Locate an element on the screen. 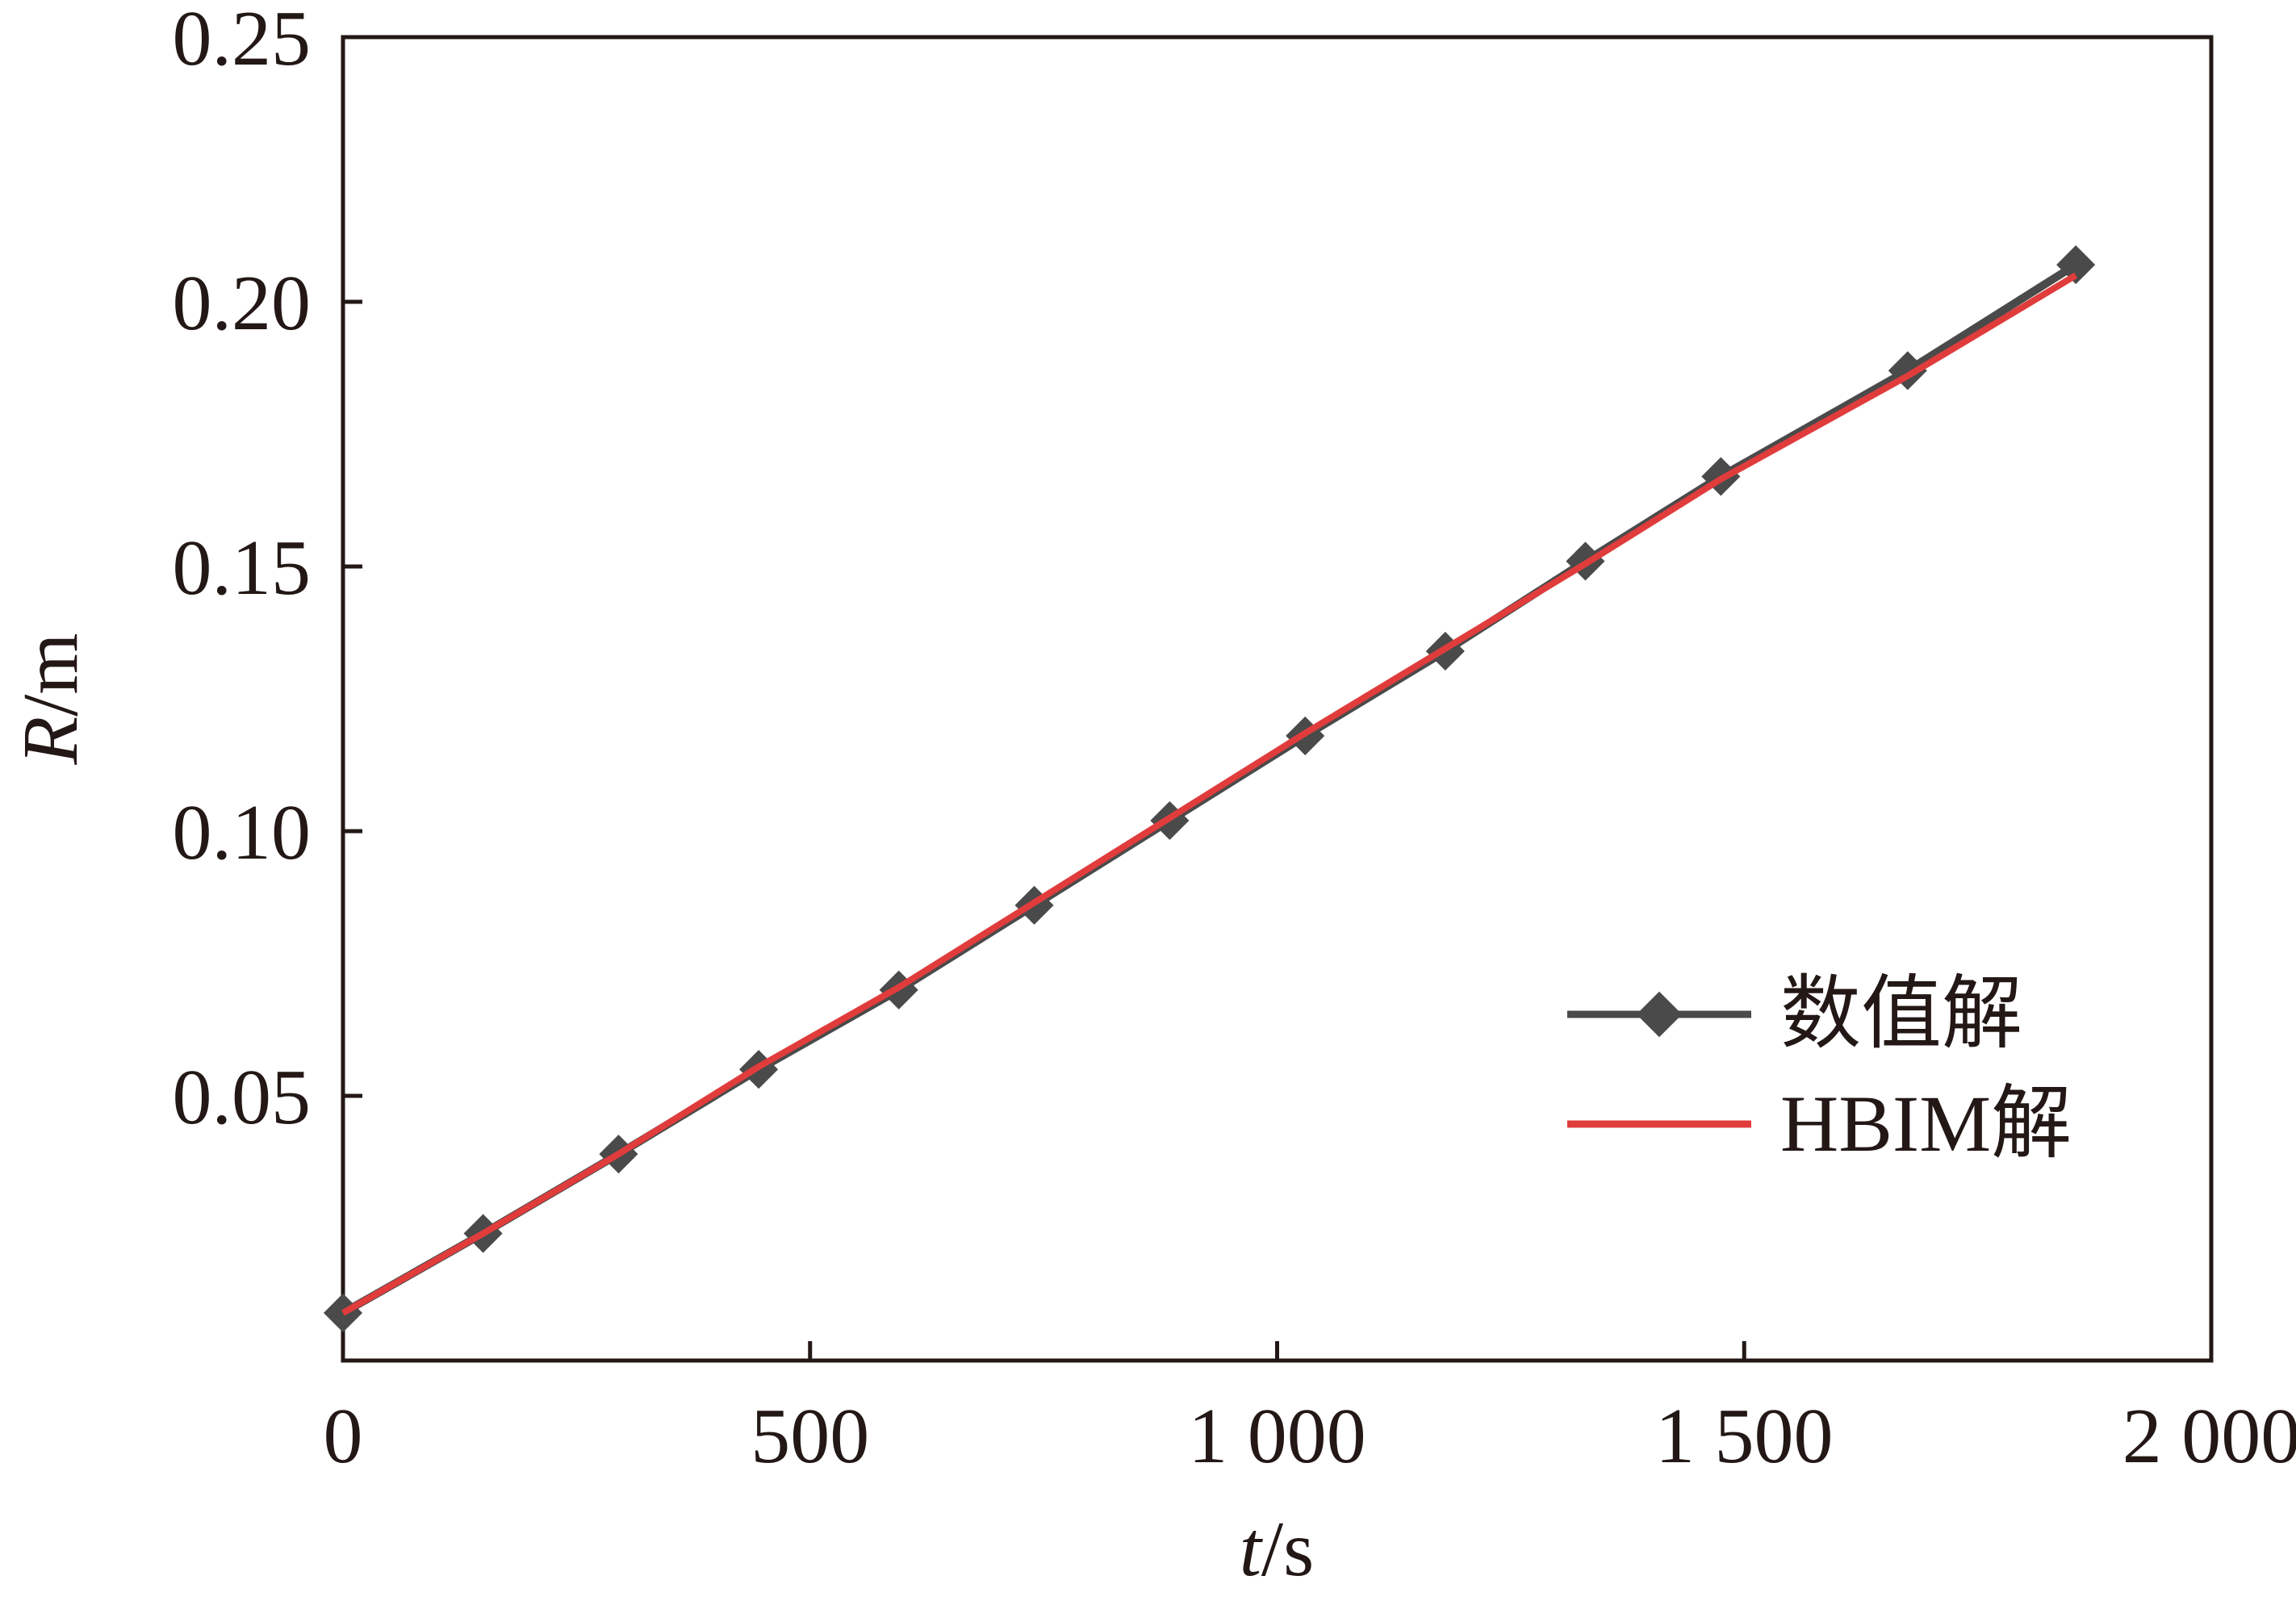  legend-label-hbim: HBIM解 is located at coordinates (1926, 1124).